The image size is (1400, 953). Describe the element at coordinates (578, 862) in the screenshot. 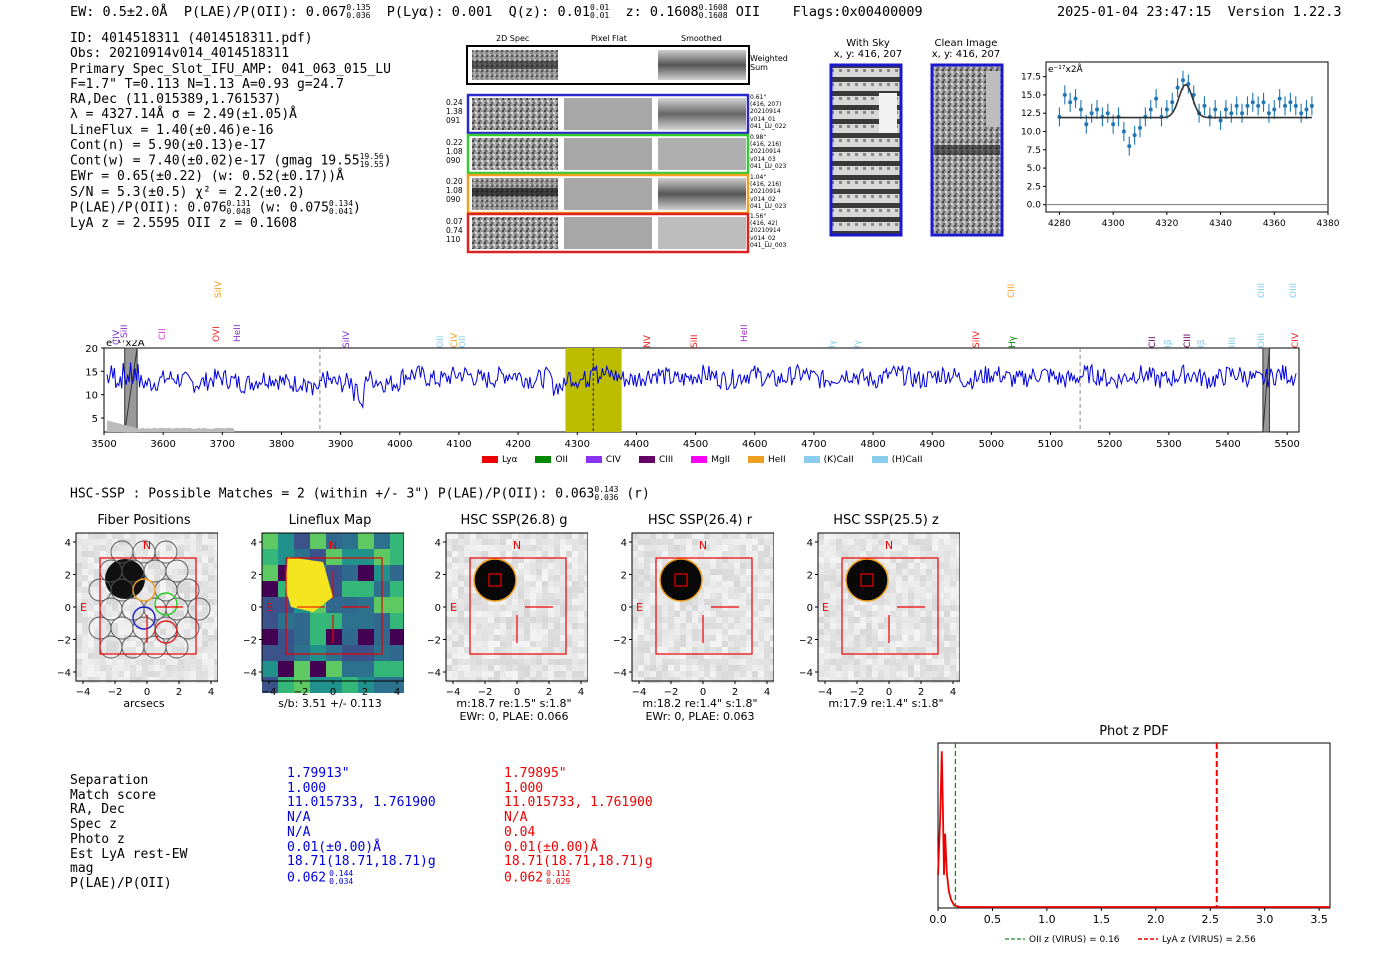

I see `match-value-text: 18.71(18.71,18.71)g` at that location.